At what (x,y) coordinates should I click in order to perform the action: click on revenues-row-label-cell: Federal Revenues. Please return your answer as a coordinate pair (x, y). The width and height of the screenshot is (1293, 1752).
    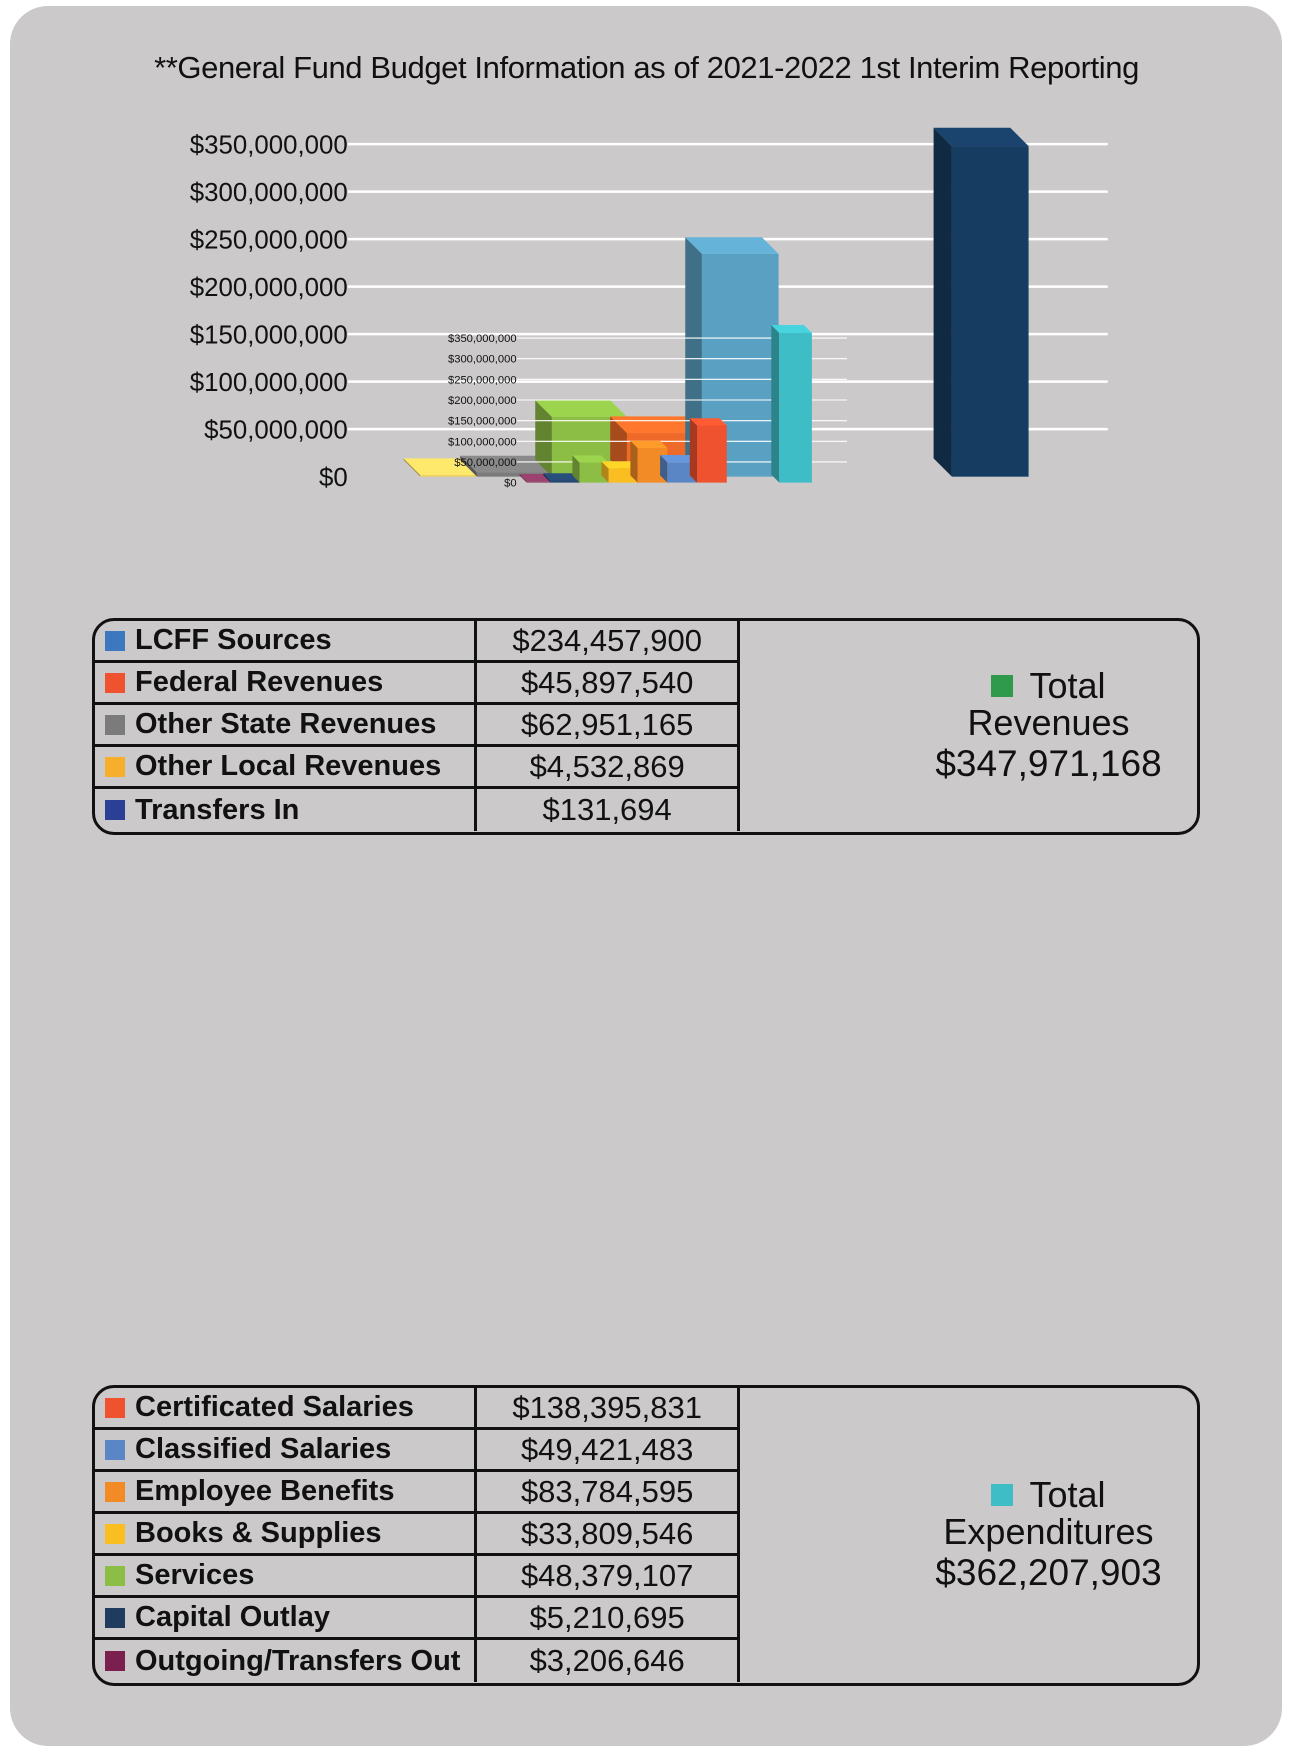
    Looking at the image, I should click on (286, 682).